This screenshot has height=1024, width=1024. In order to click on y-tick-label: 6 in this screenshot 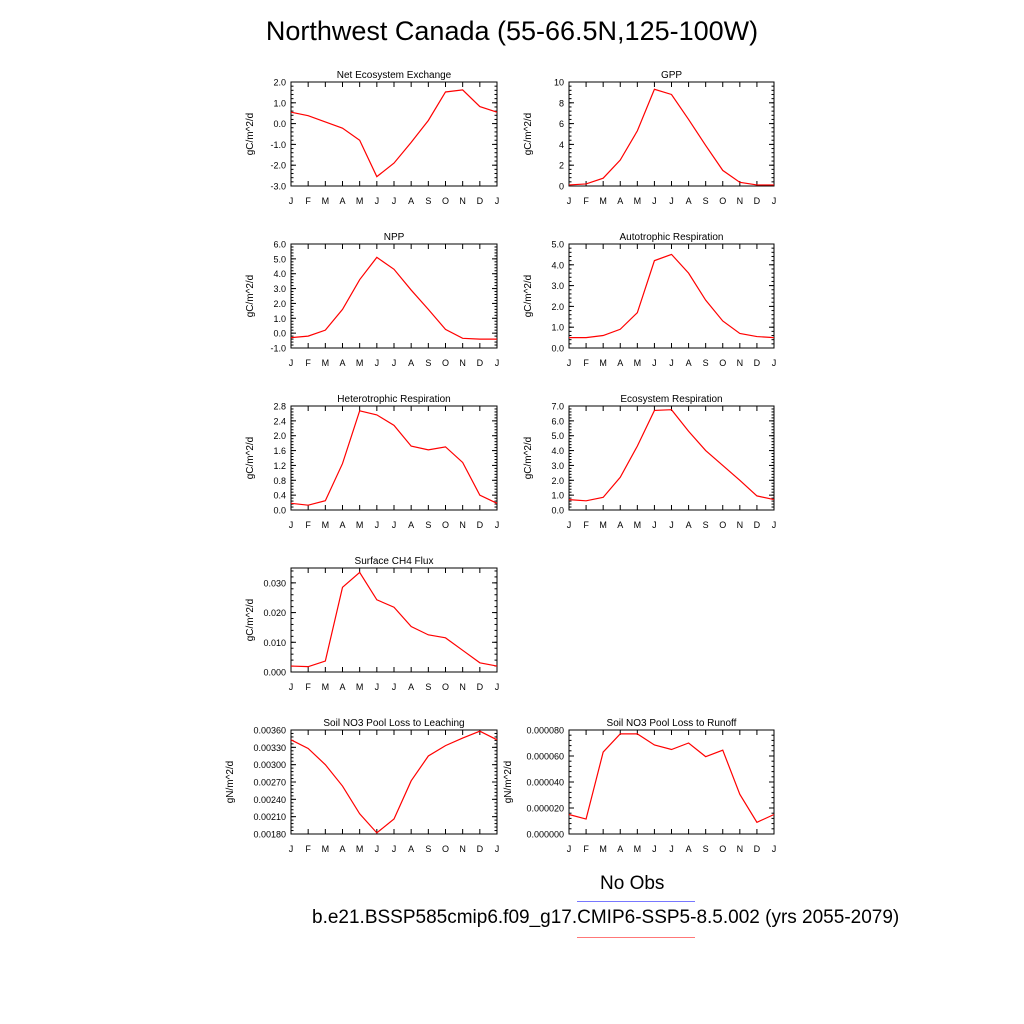, I will do `click(561, 124)`.